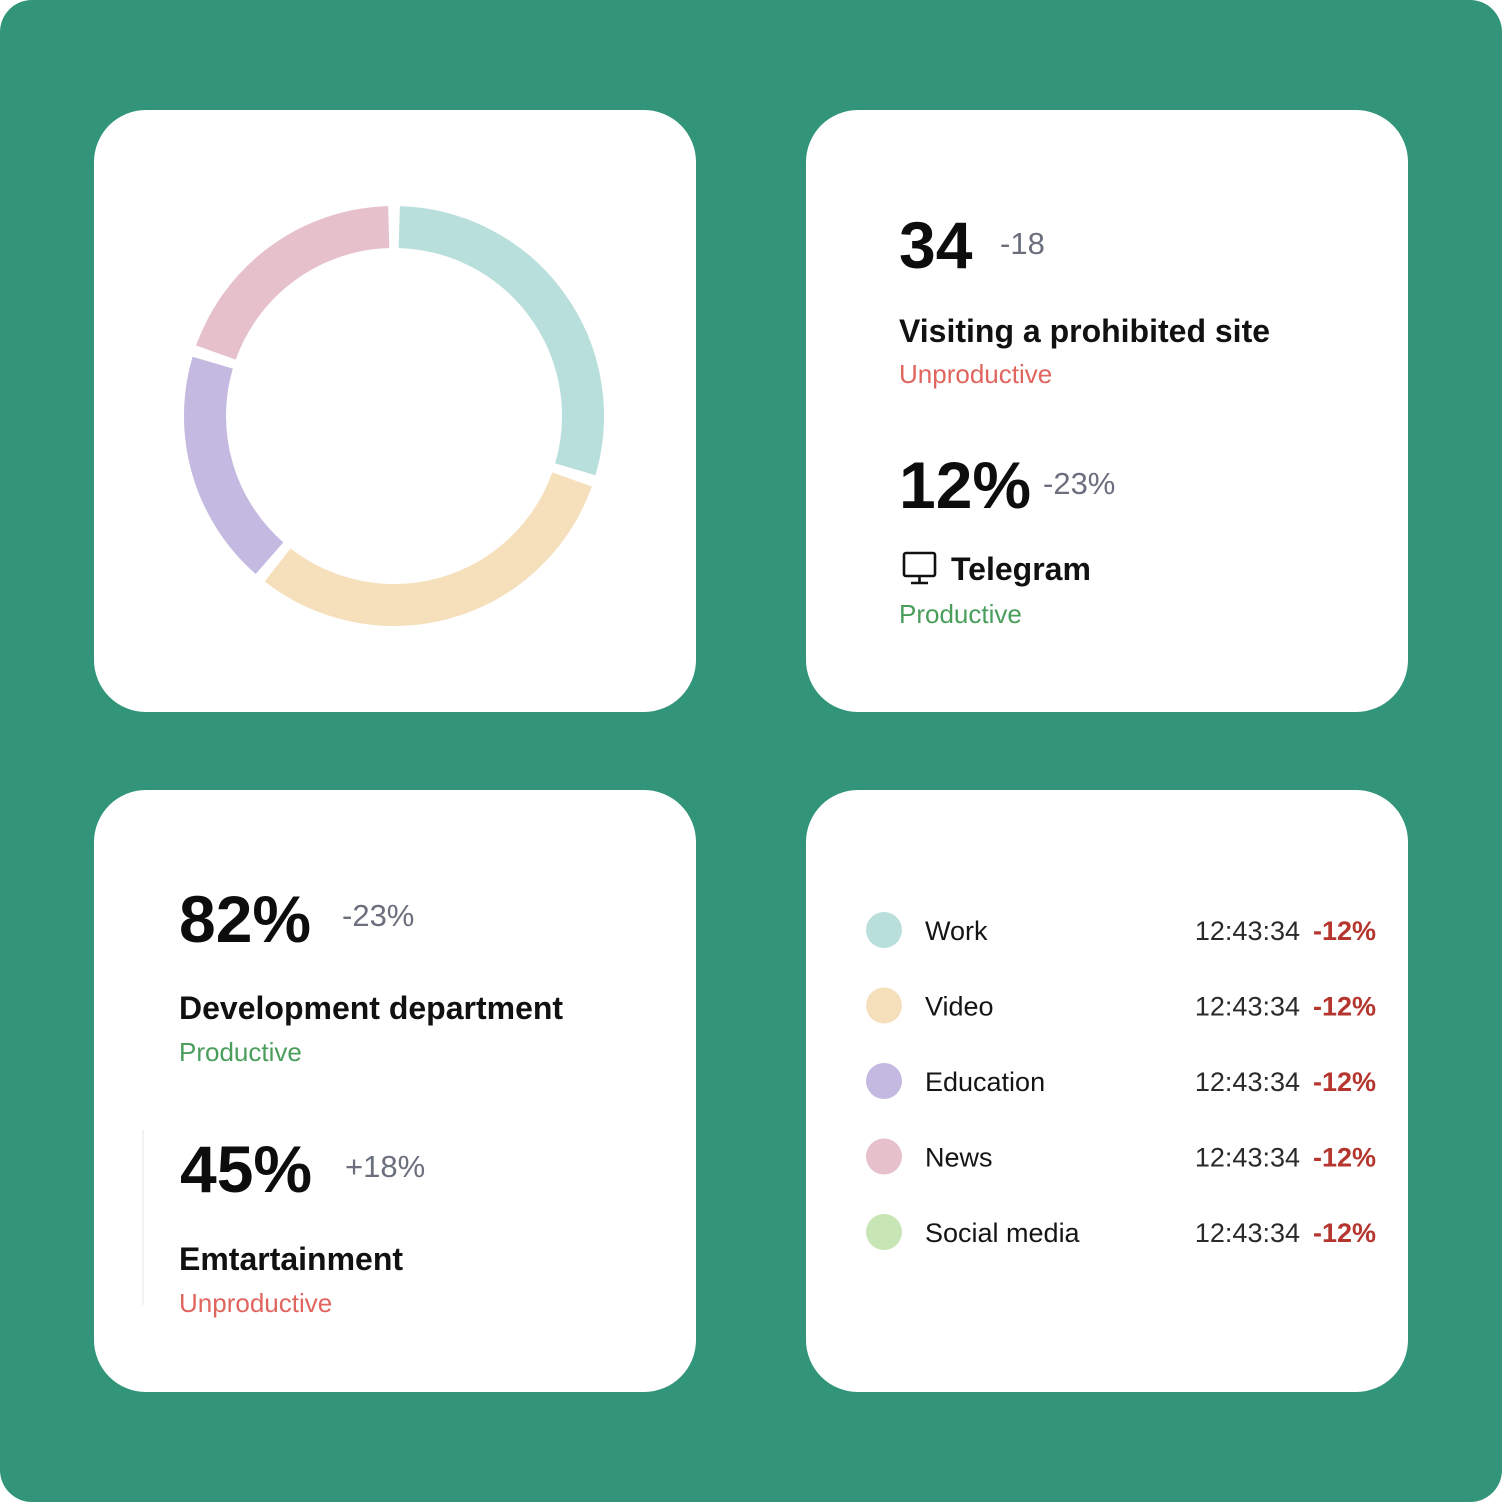 Image resolution: width=1502 pixels, height=1502 pixels. I want to click on dept-delta: -23%, so click(378, 915).